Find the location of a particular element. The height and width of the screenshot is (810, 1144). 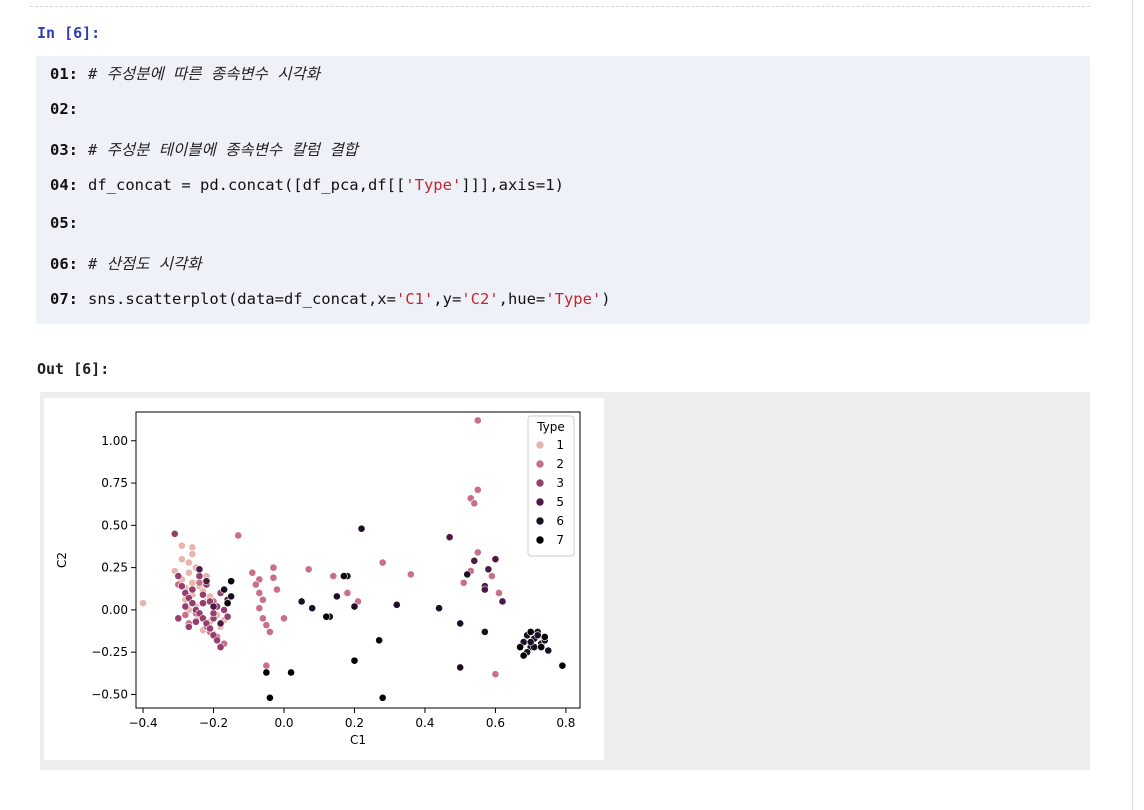

code-text: ,hue= is located at coordinates (522, 299).